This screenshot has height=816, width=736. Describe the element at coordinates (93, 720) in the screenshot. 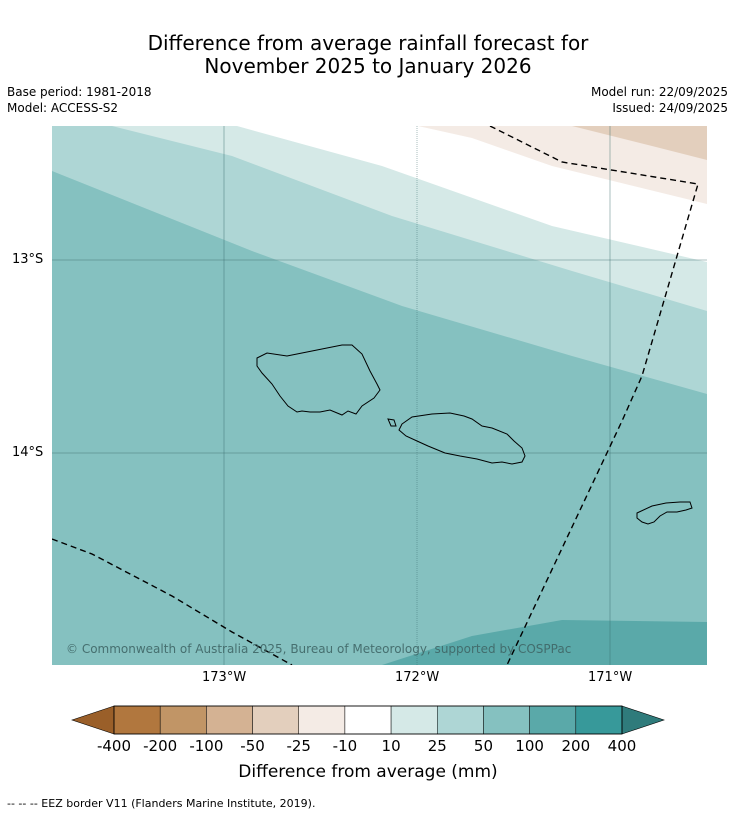

I see `colorbar-low-extend` at that location.